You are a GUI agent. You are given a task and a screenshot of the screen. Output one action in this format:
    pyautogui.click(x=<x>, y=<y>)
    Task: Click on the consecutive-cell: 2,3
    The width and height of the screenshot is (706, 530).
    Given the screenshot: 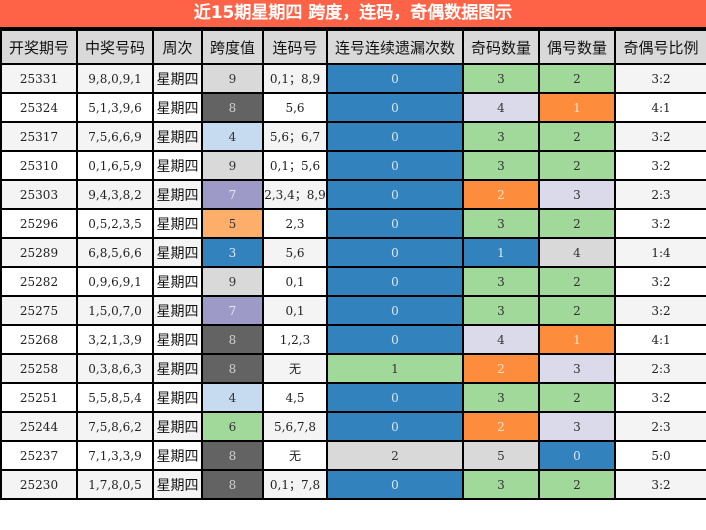 What is the action you would take?
    pyautogui.click(x=295, y=223)
    